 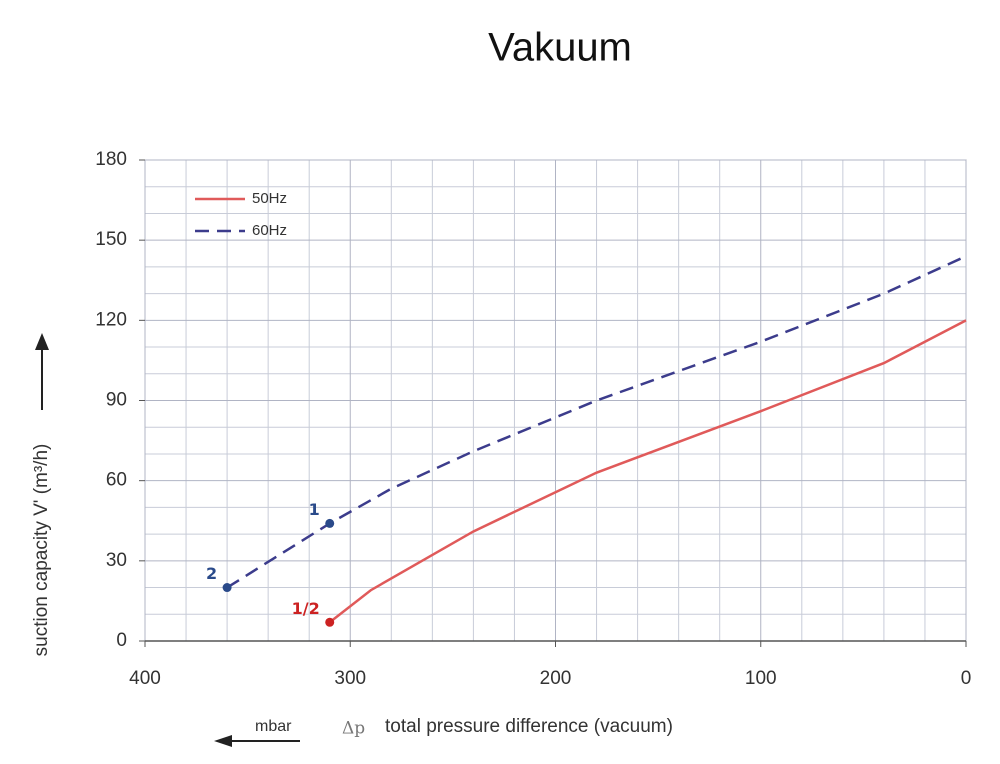 I want to click on x-tick-label: 0, so click(x=966, y=678).